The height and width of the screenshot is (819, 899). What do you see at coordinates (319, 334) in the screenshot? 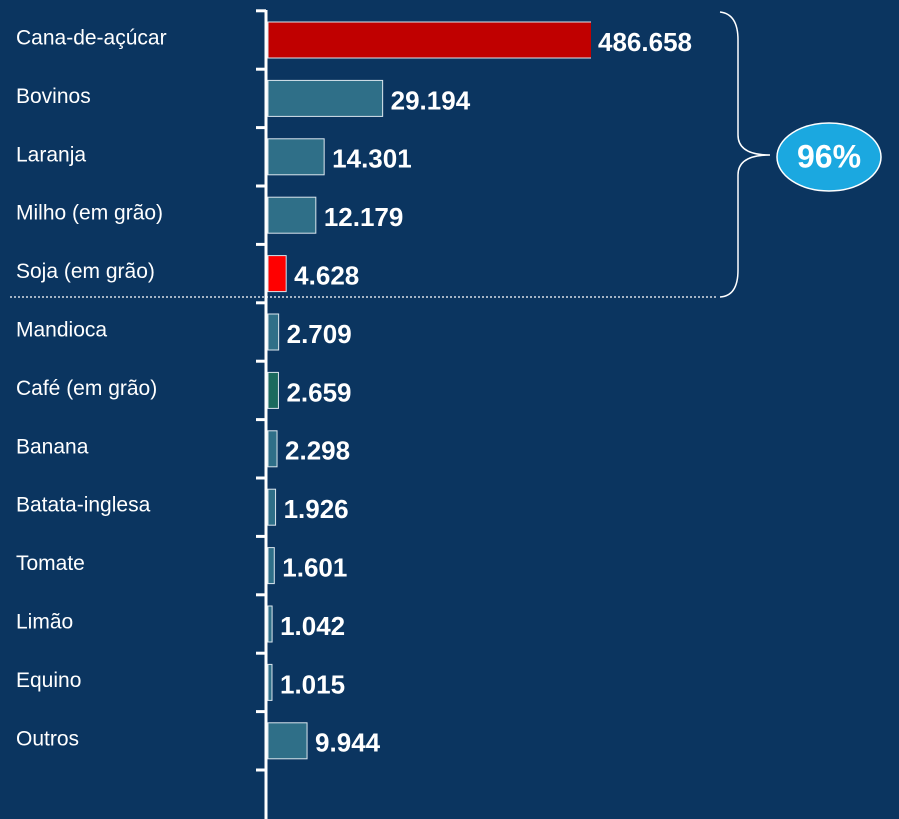
I see `value-label: 2.709` at bounding box center [319, 334].